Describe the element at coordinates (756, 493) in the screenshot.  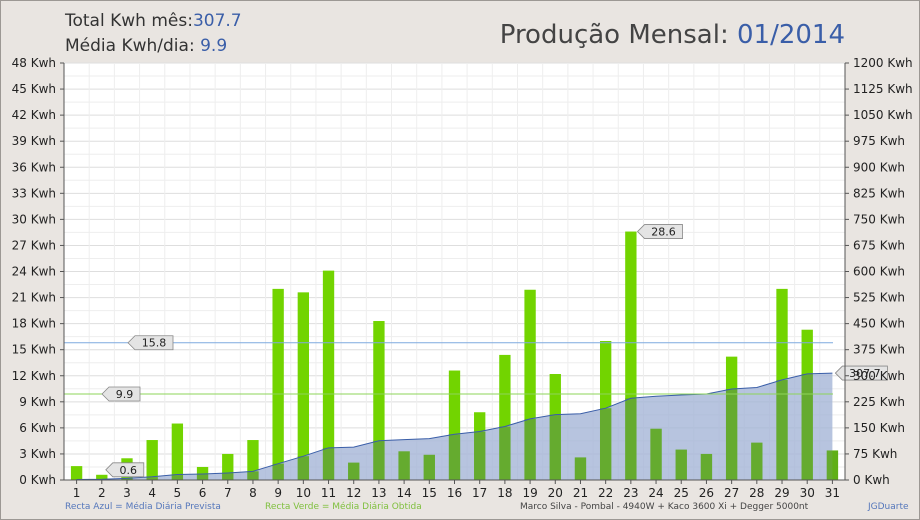
I see `x-tick-label: 28` at that location.